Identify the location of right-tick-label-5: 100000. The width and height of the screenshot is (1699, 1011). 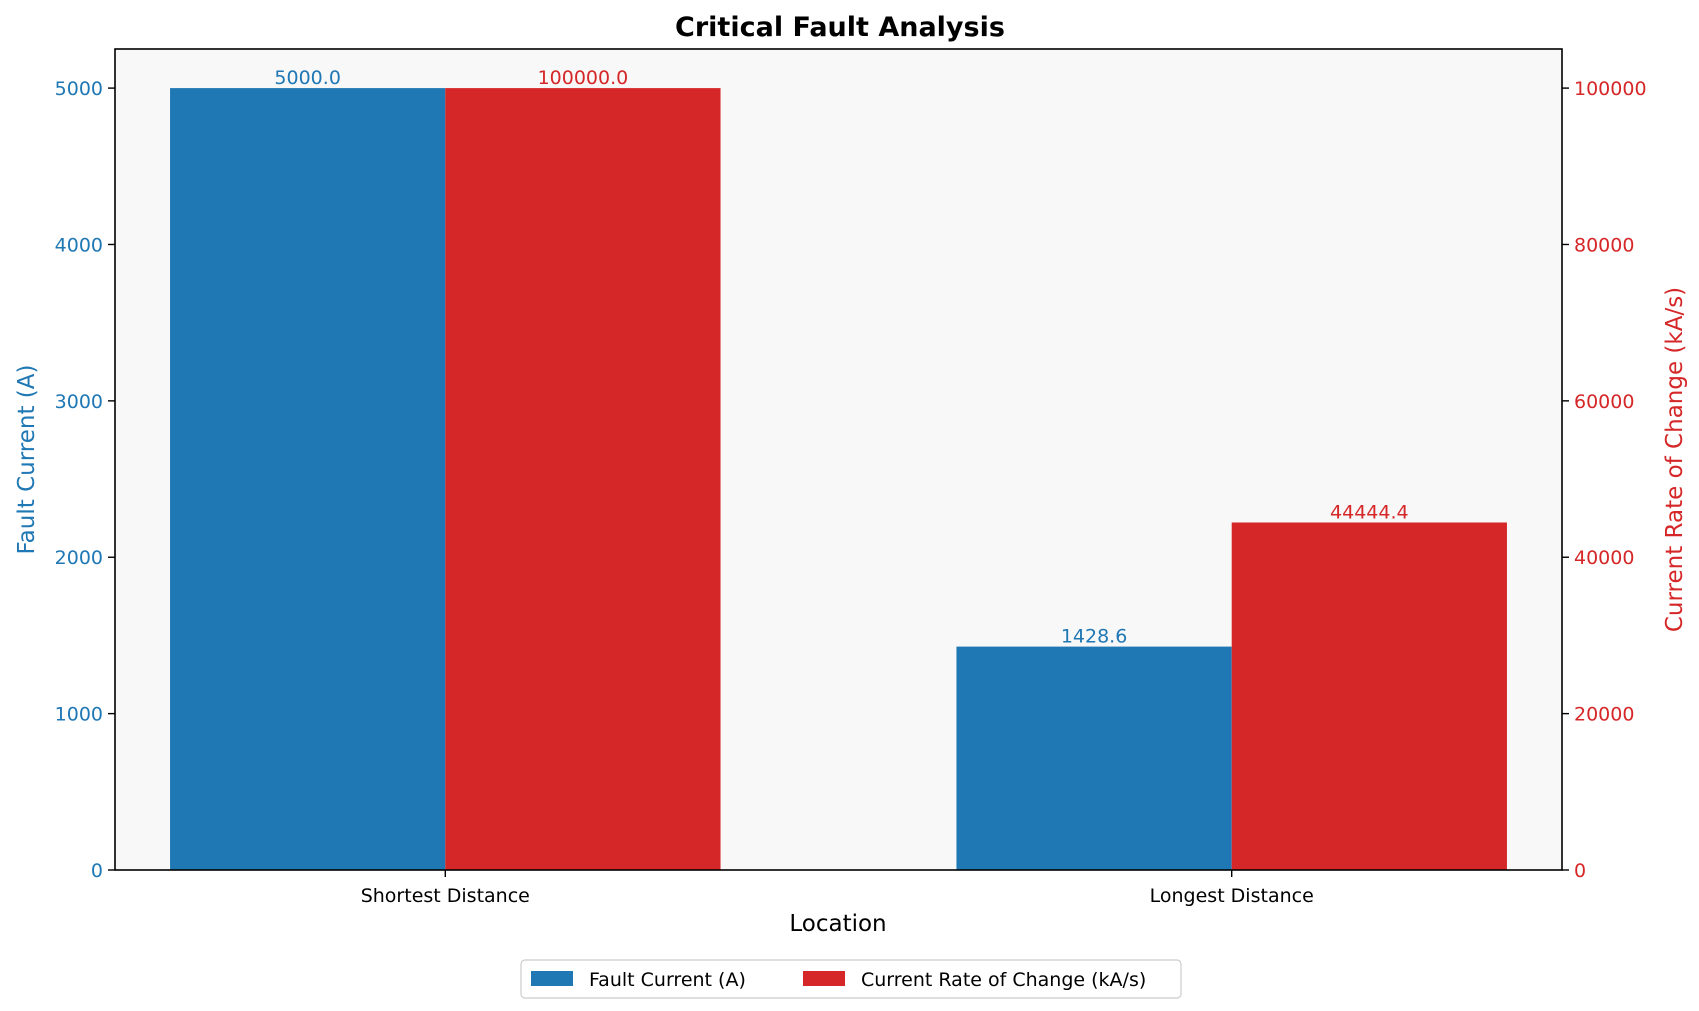
(1610, 89).